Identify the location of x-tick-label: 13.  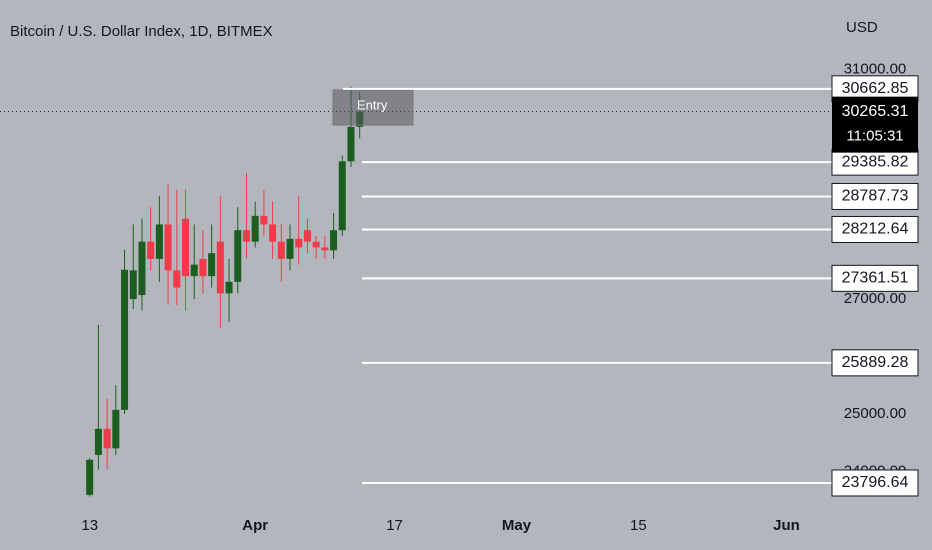
(89, 525).